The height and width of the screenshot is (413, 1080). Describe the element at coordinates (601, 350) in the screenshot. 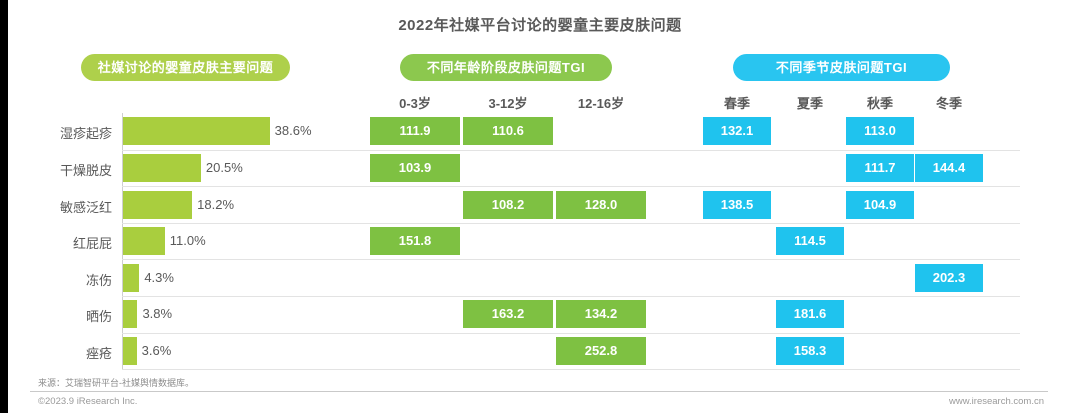

I see `age-tgi-cell: 252.8` at that location.